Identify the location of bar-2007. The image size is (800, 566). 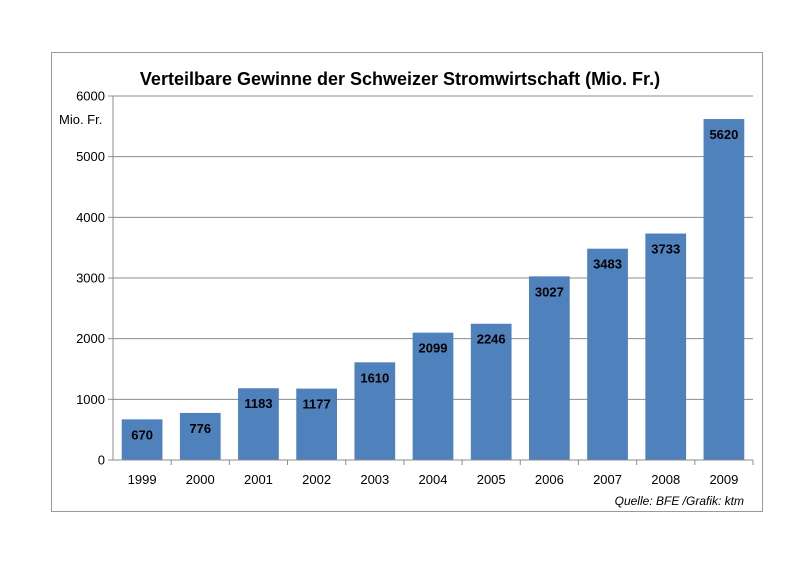
(607, 354).